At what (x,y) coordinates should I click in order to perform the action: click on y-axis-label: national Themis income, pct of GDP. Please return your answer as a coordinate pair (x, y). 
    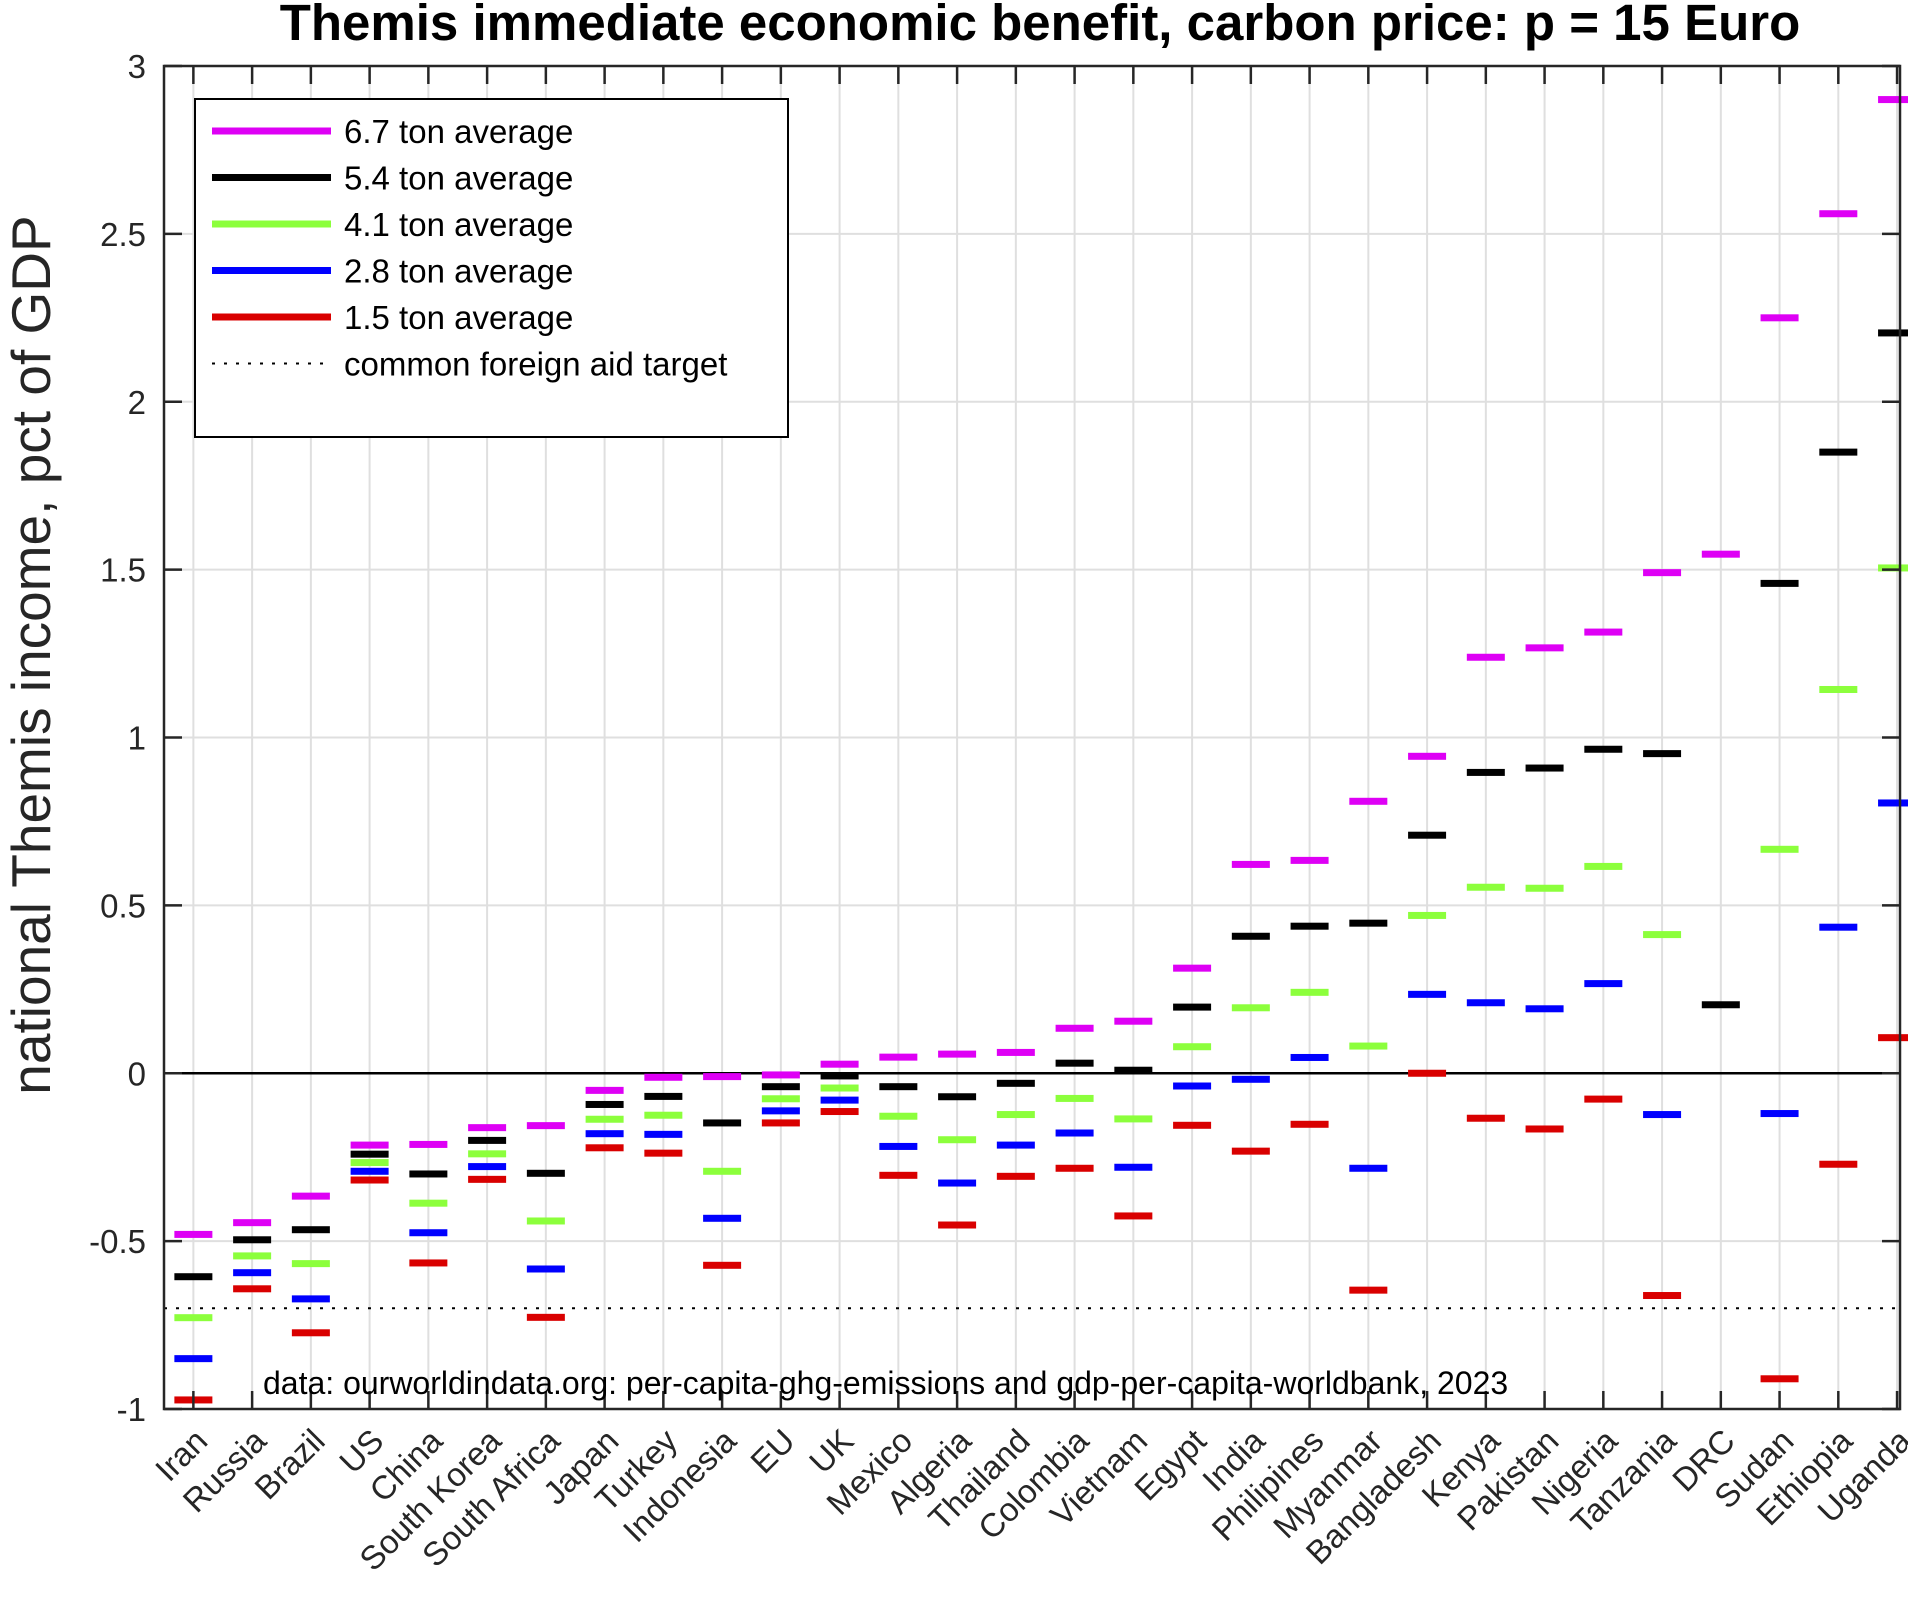
    Looking at the image, I should click on (31, 654).